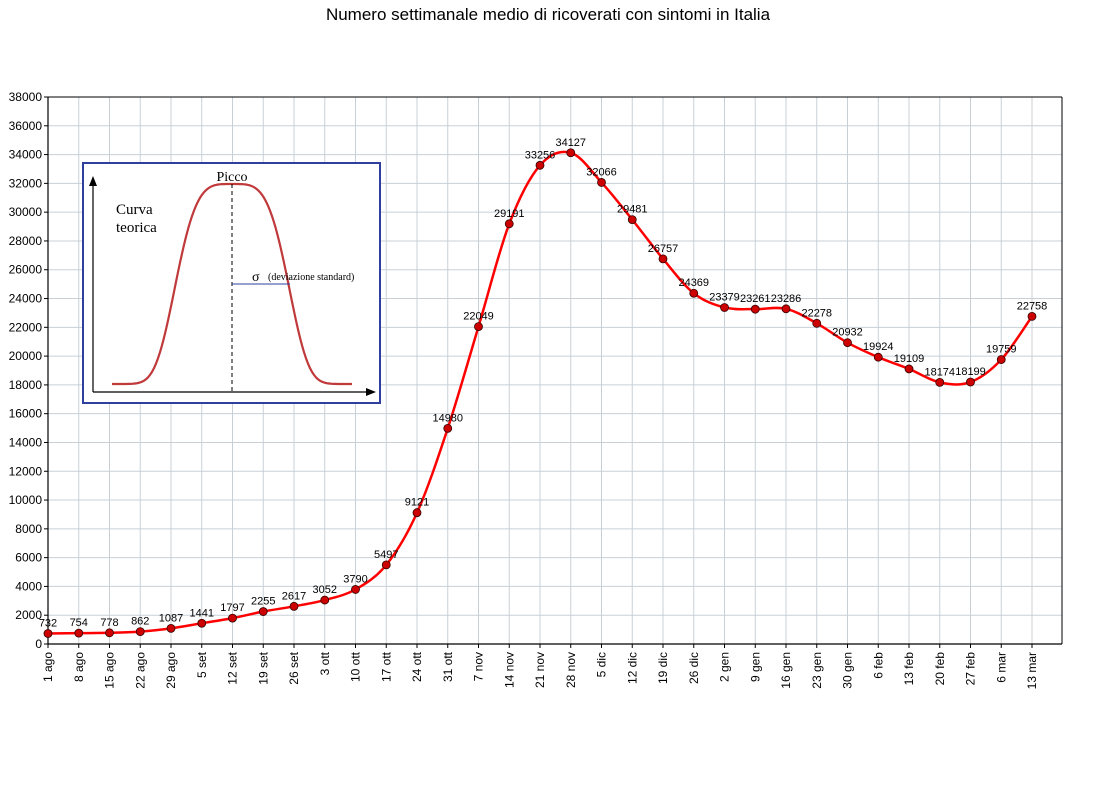  I want to click on data-label: 862, so click(140, 622).